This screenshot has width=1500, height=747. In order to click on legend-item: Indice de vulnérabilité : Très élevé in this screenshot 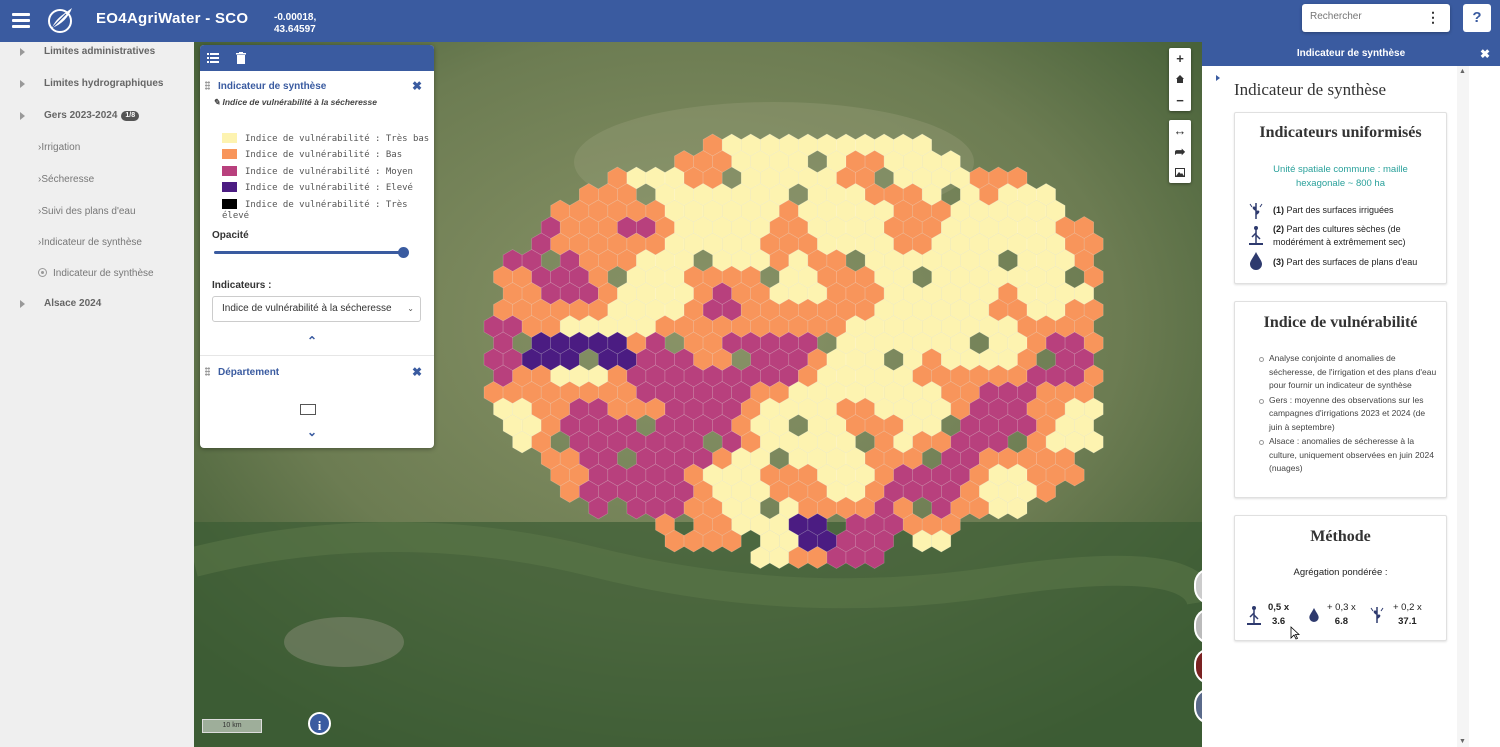, I will do `click(328, 210)`.